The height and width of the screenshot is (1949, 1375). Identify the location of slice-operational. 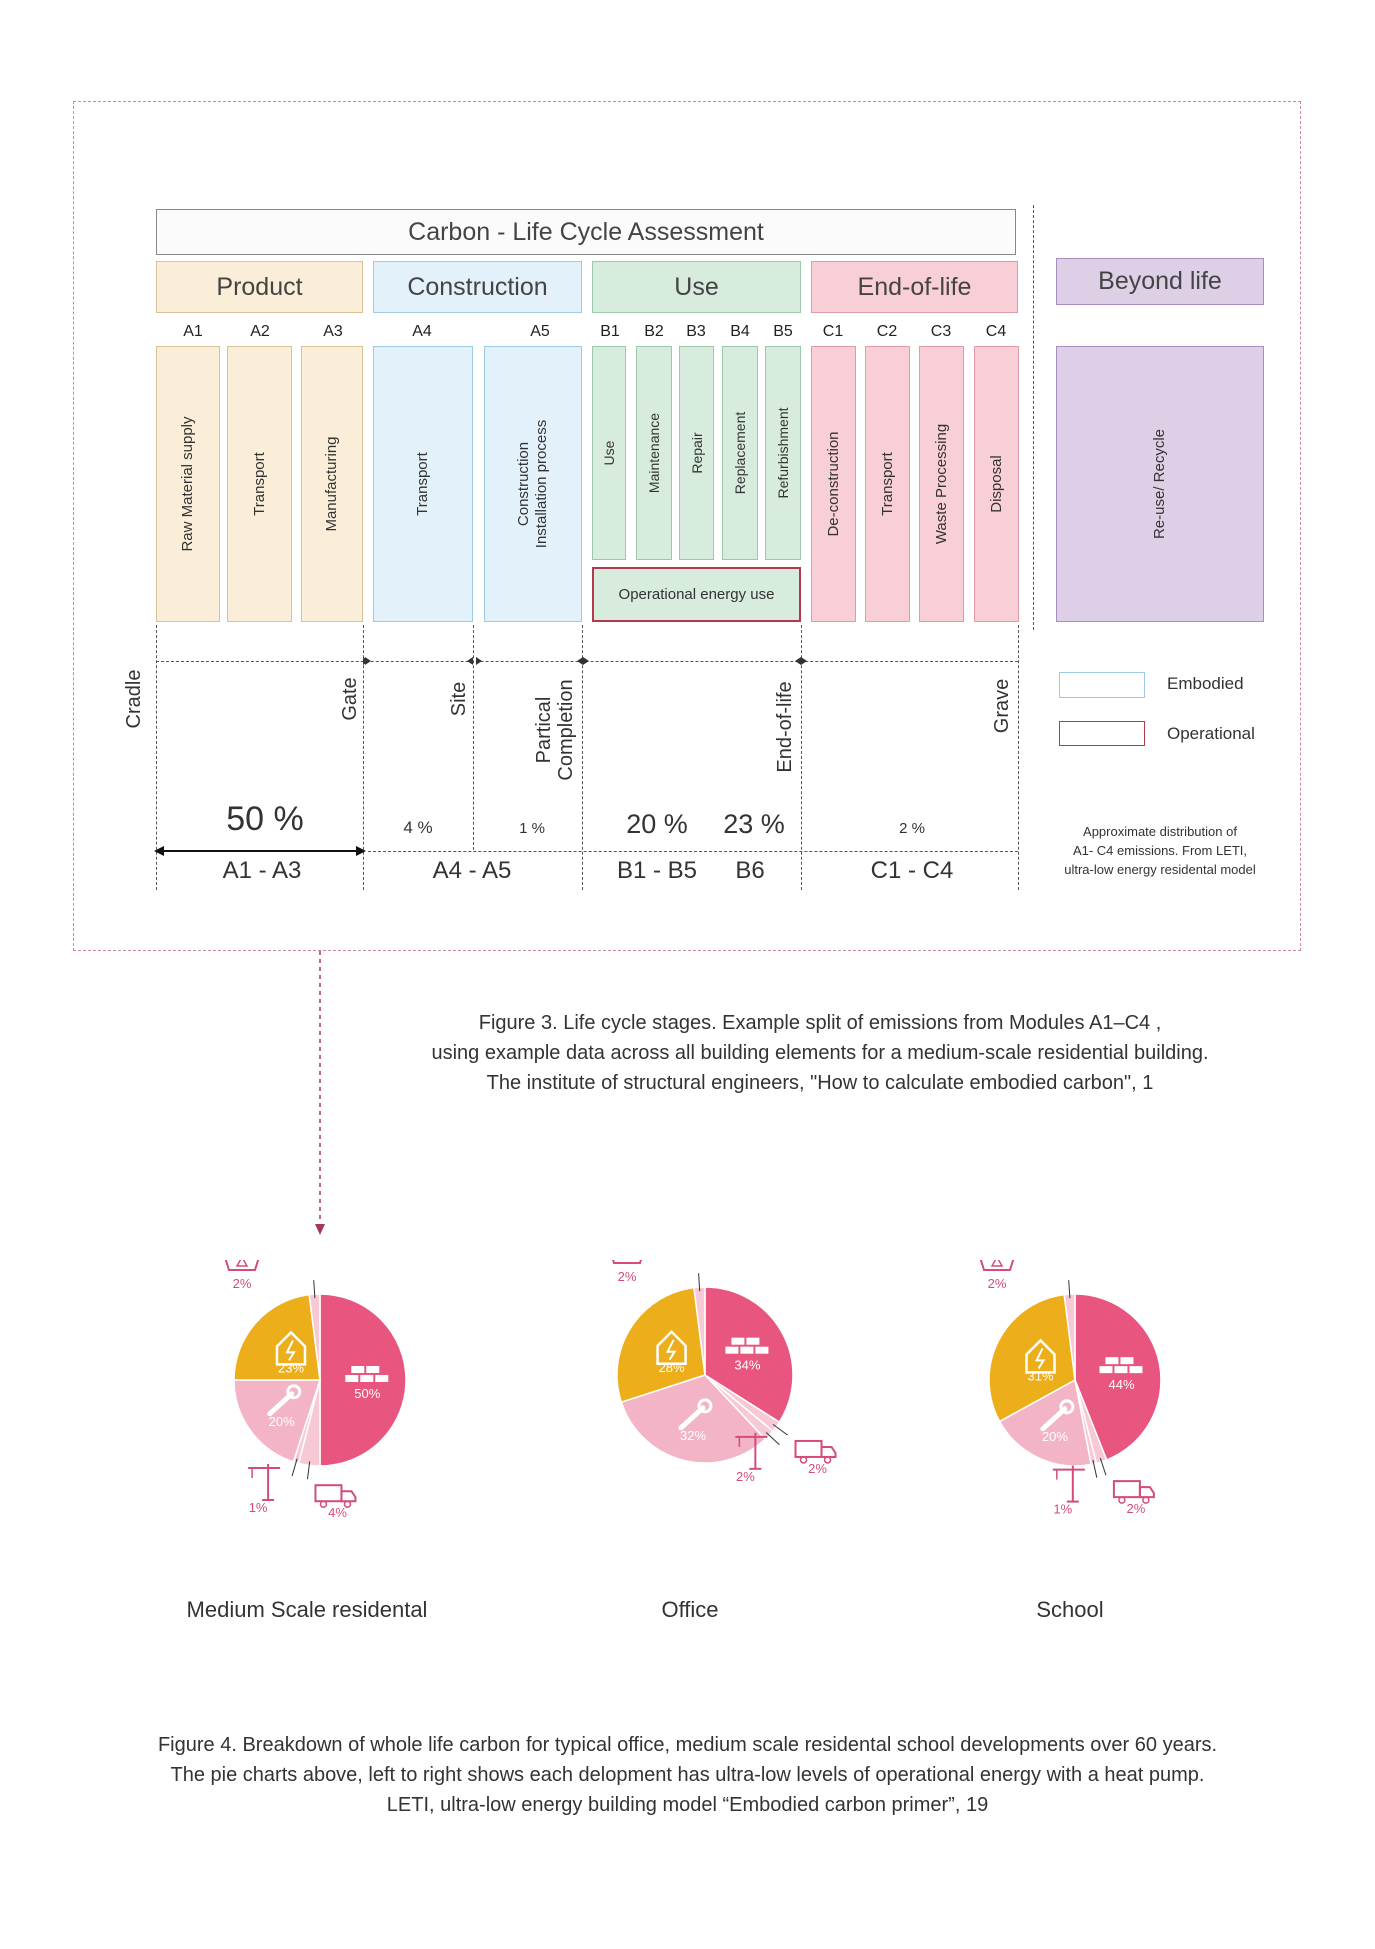
(661, 1345).